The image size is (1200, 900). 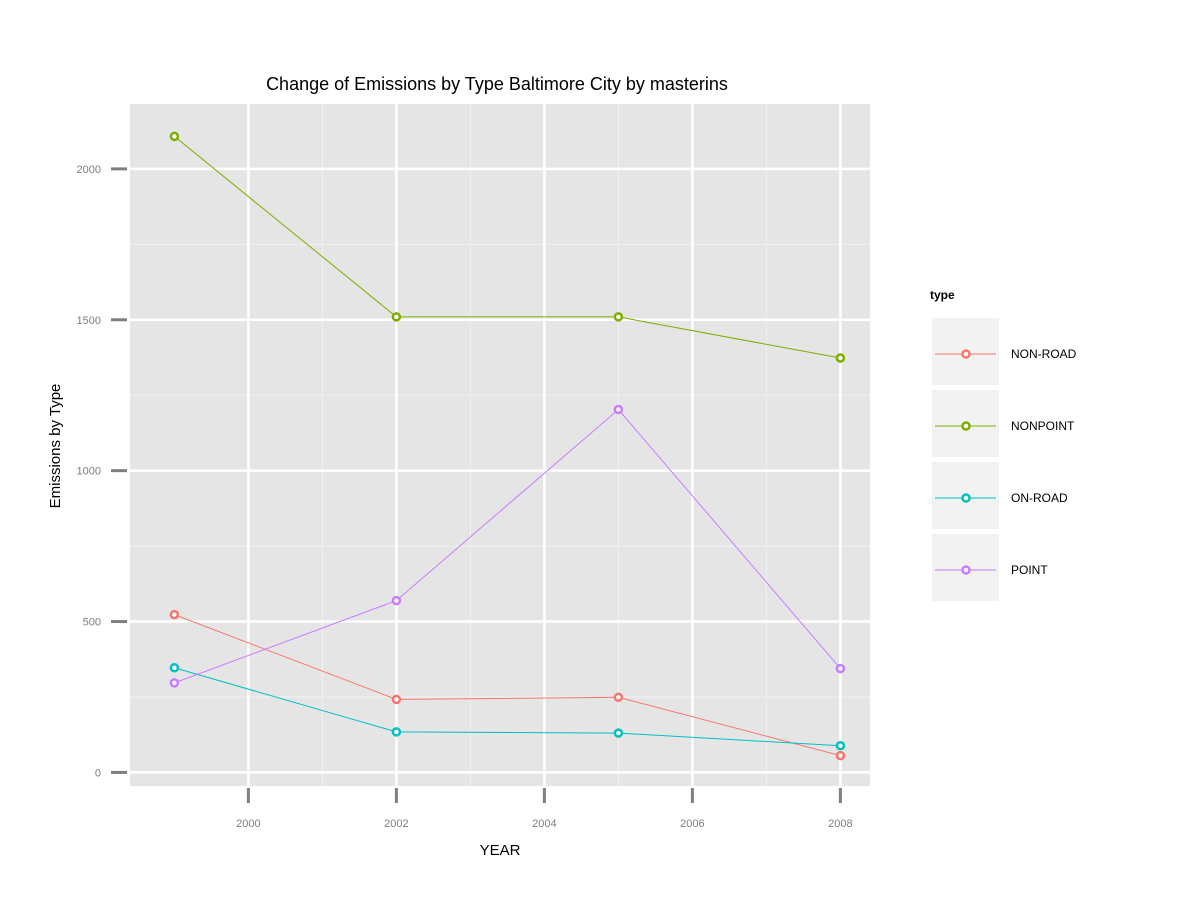 I want to click on series-line-on-road, so click(x=507, y=707).